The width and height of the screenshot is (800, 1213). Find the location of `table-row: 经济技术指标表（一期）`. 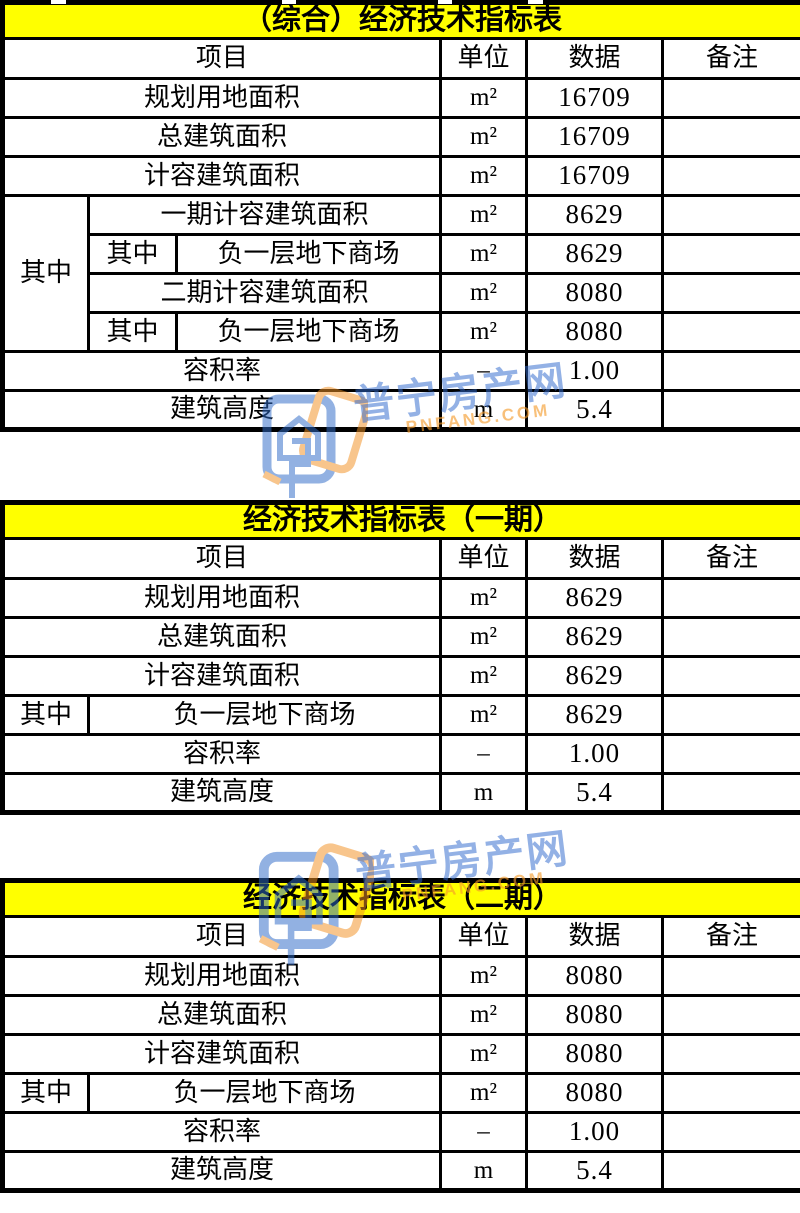

table-row: 经济技术指标表（一期） is located at coordinates (400, 520).